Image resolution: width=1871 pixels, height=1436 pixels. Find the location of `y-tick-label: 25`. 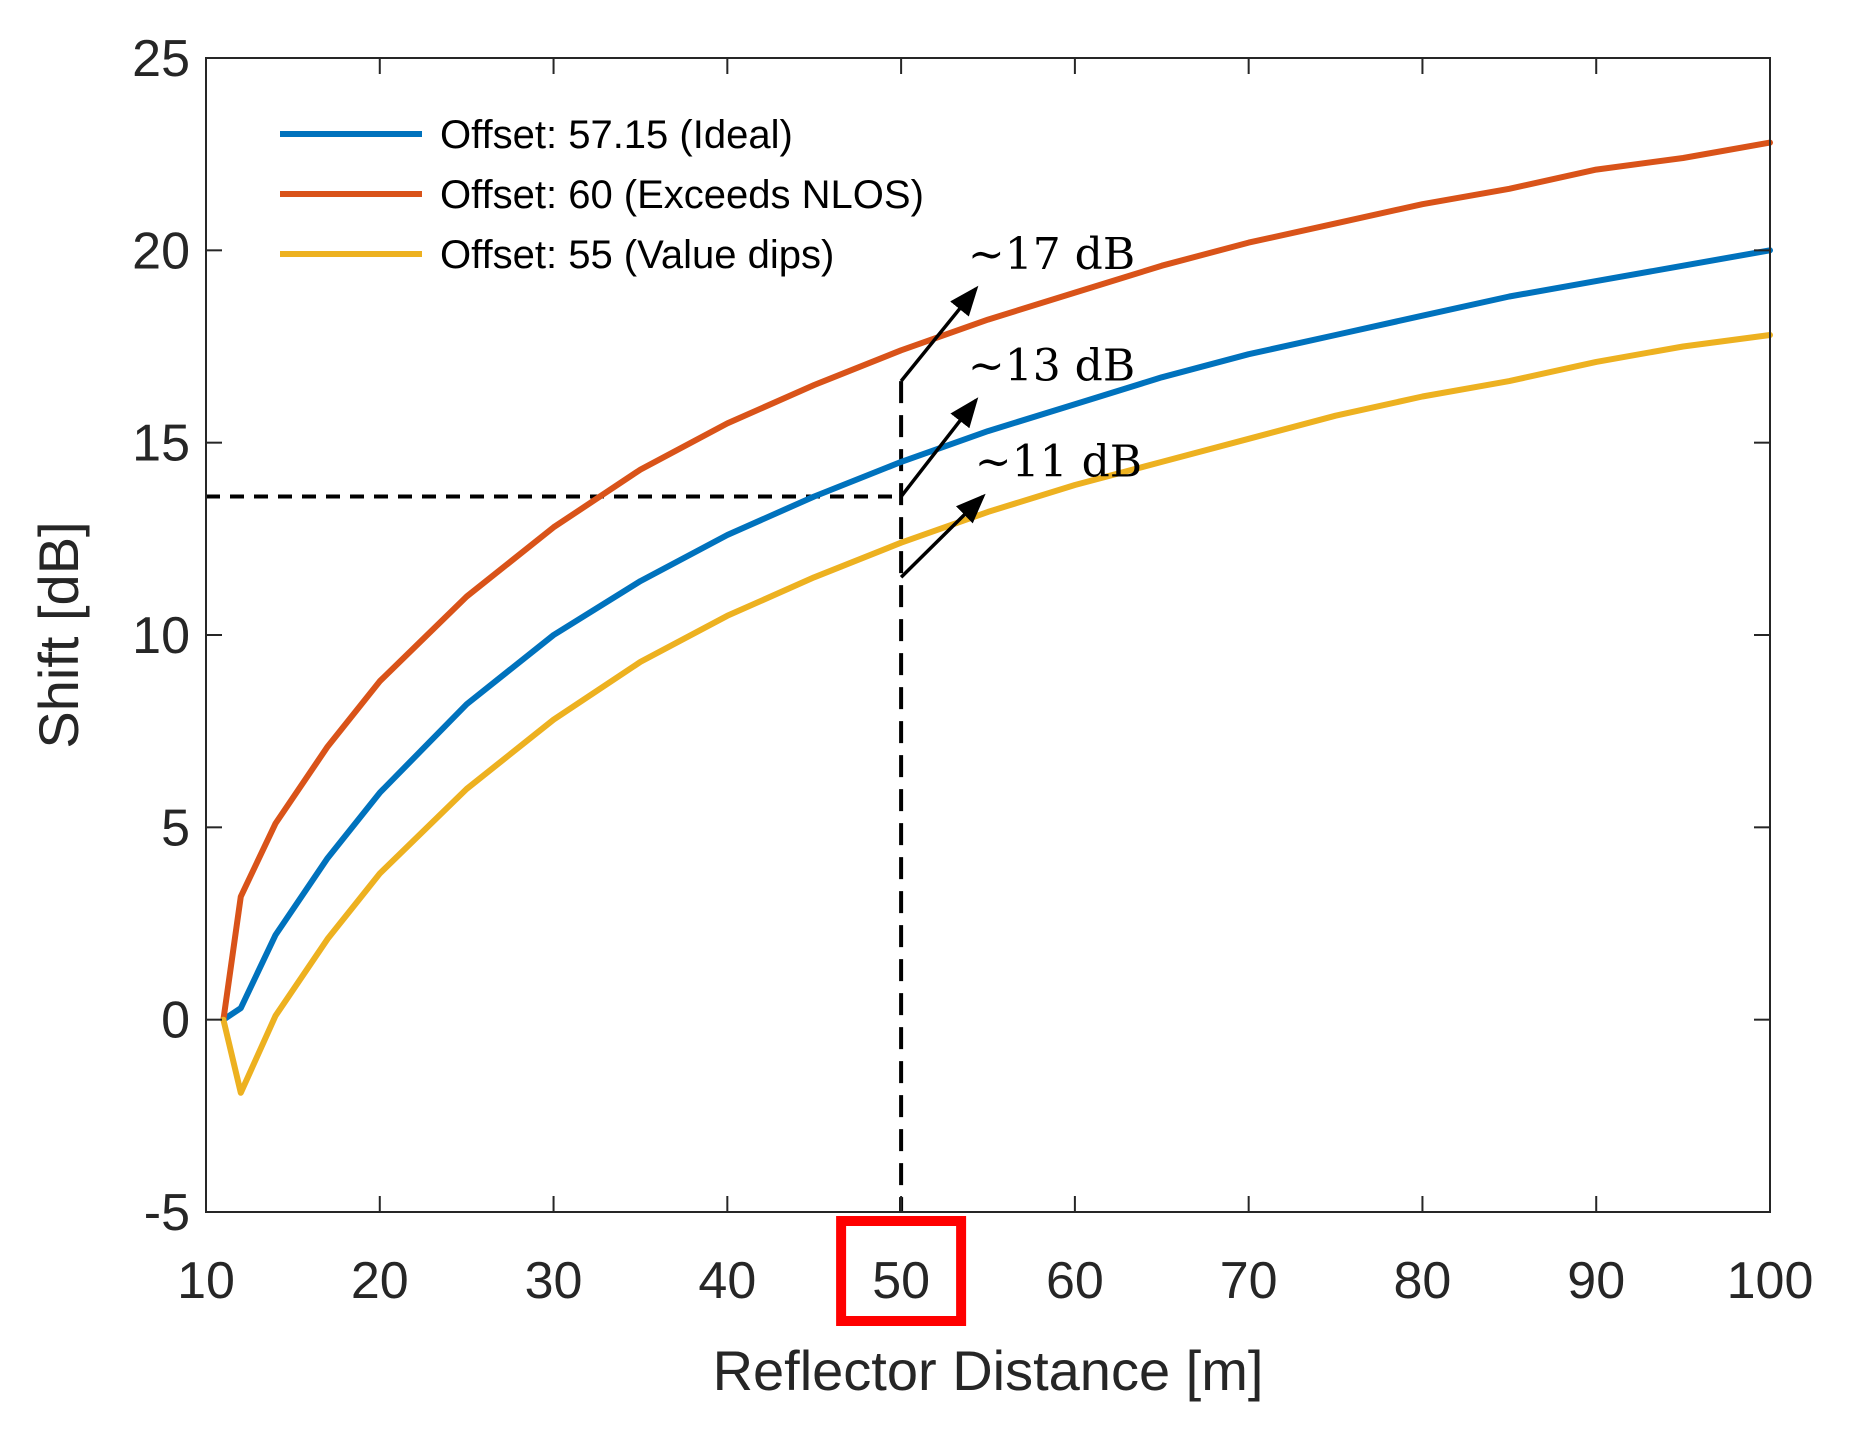

y-tick-label: 25 is located at coordinates (161, 59).